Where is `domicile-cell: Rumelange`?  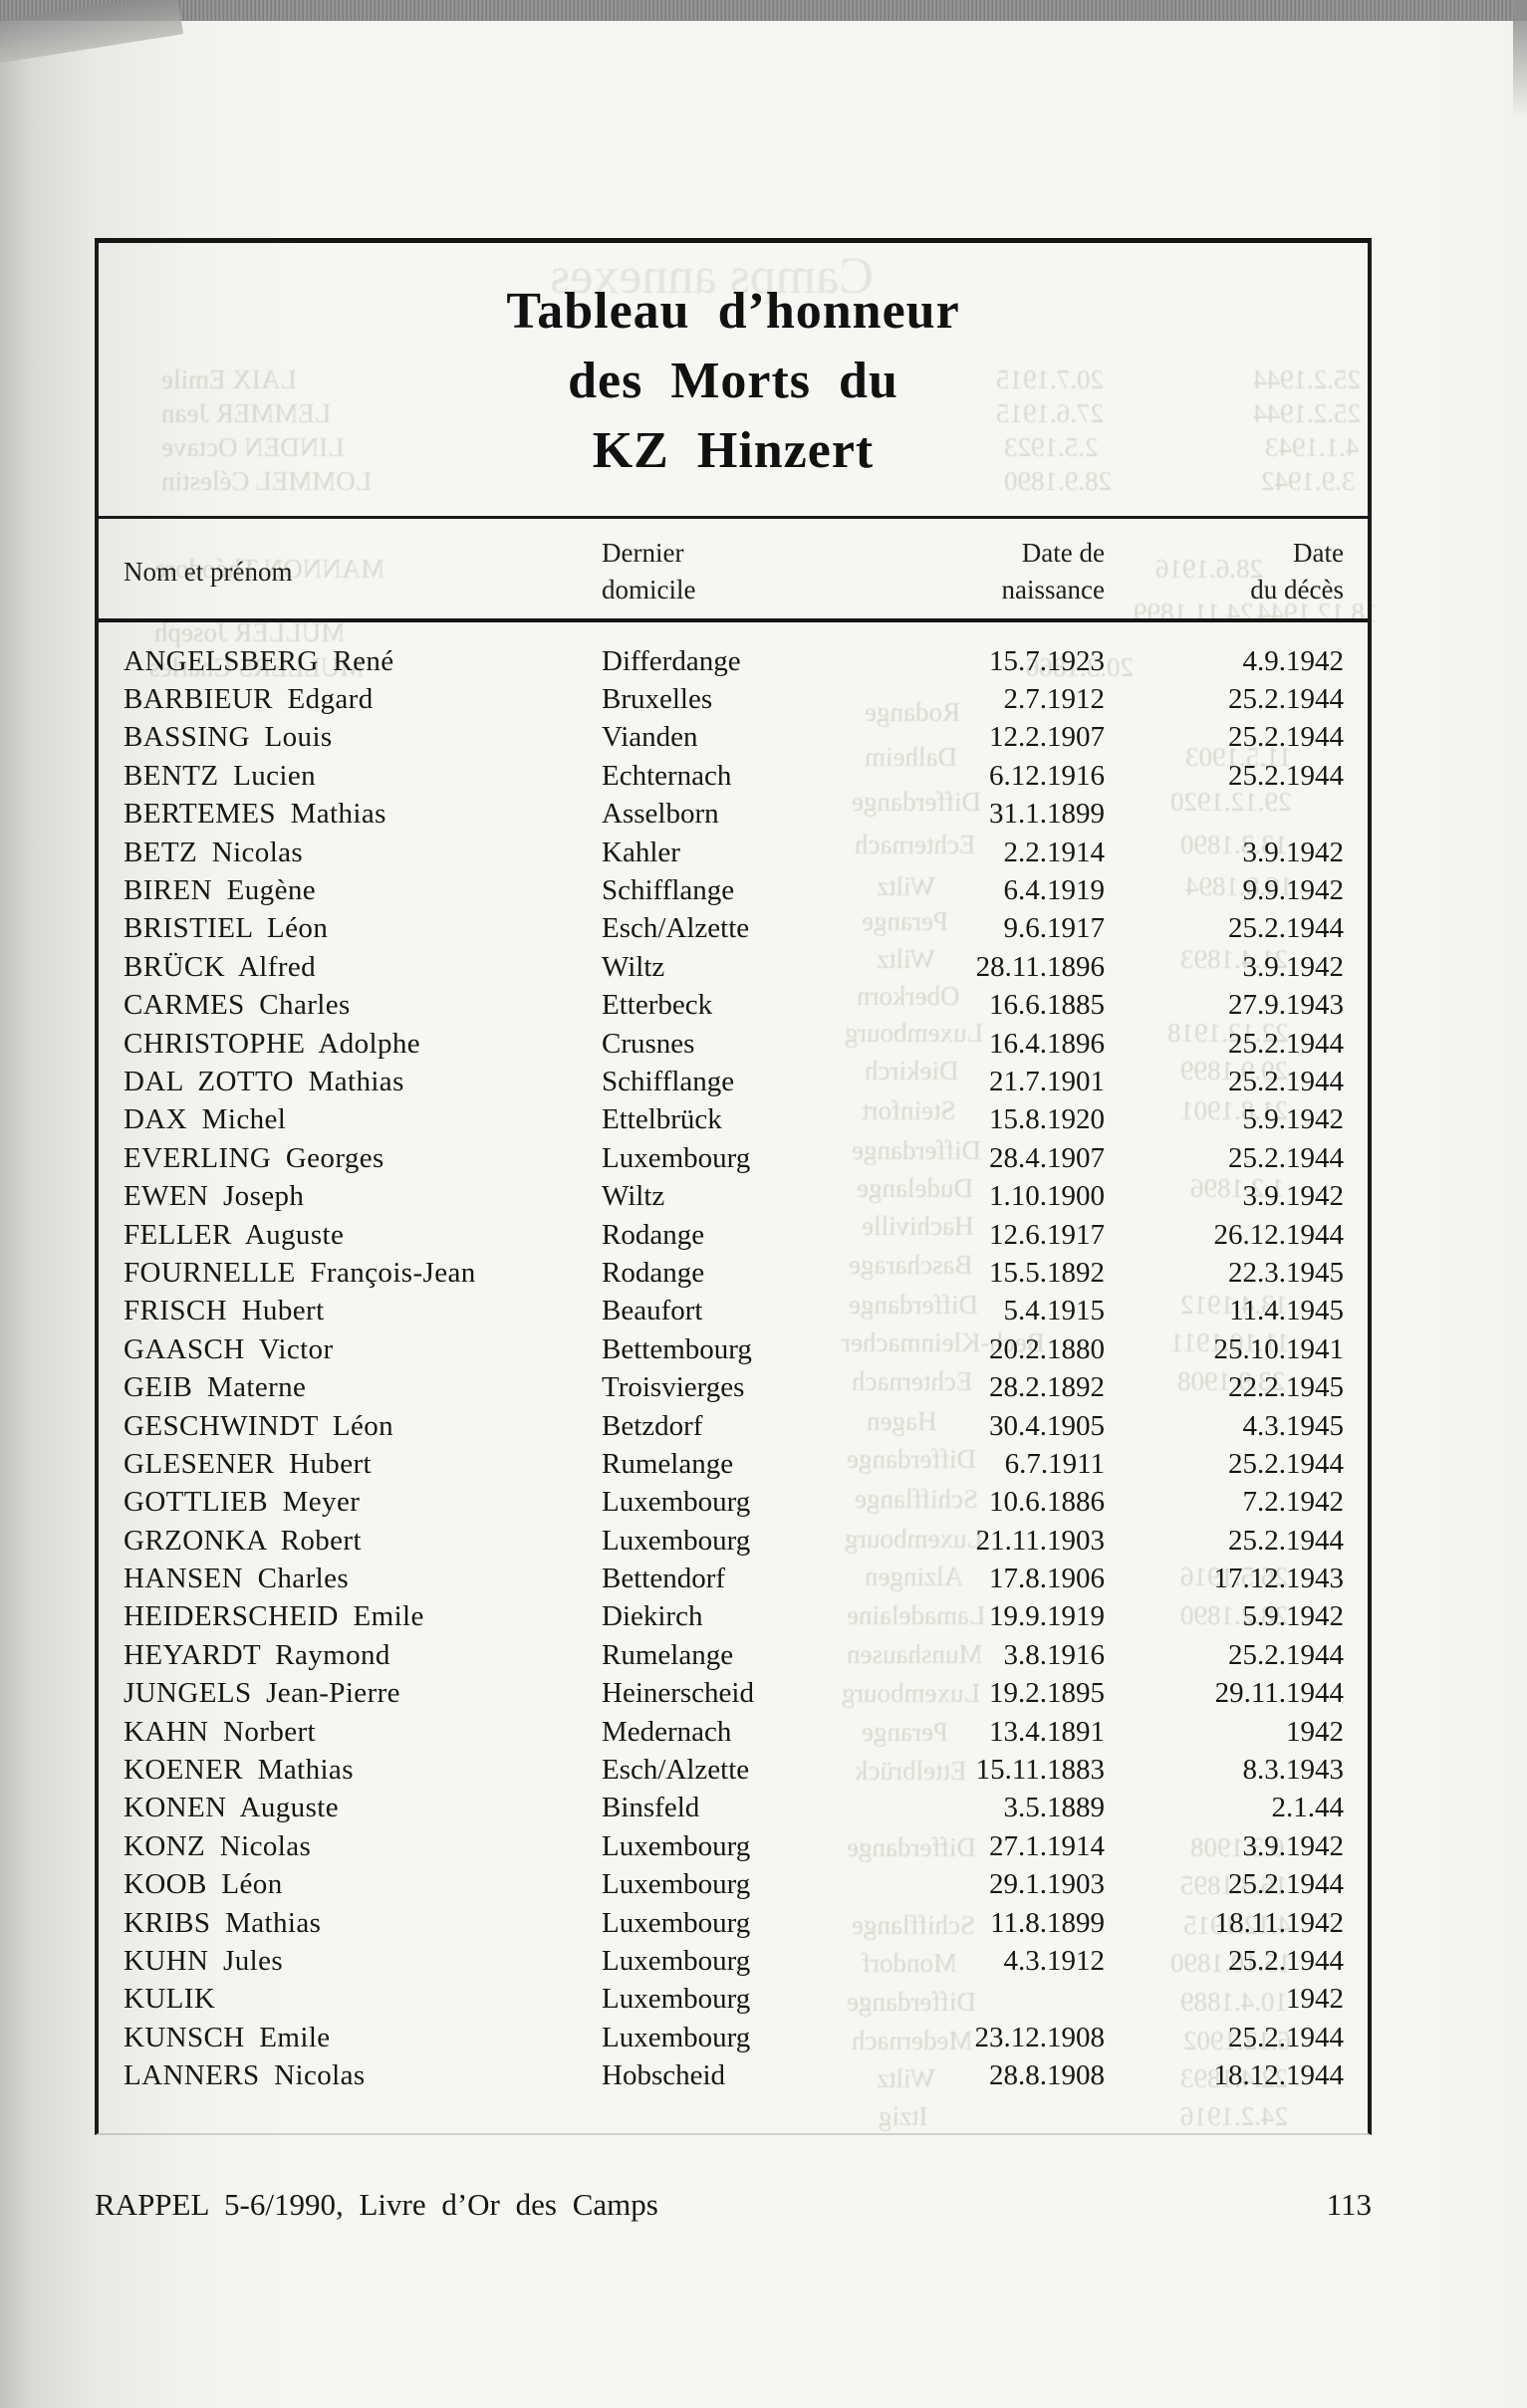
domicile-cell: Rumelange is located at coordinates (668, 1463).